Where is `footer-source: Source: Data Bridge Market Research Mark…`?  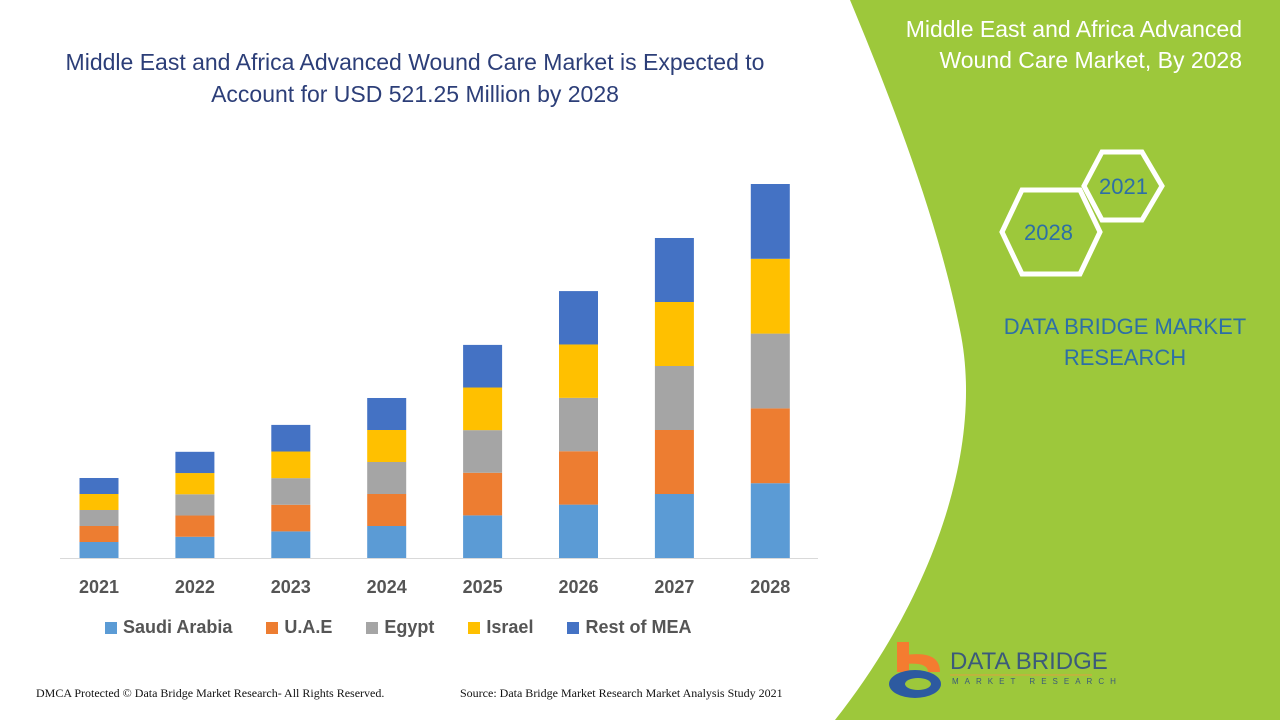
footer-source: Source: Data Bridge Market Research Mark… is located at coordinates (621, 693).